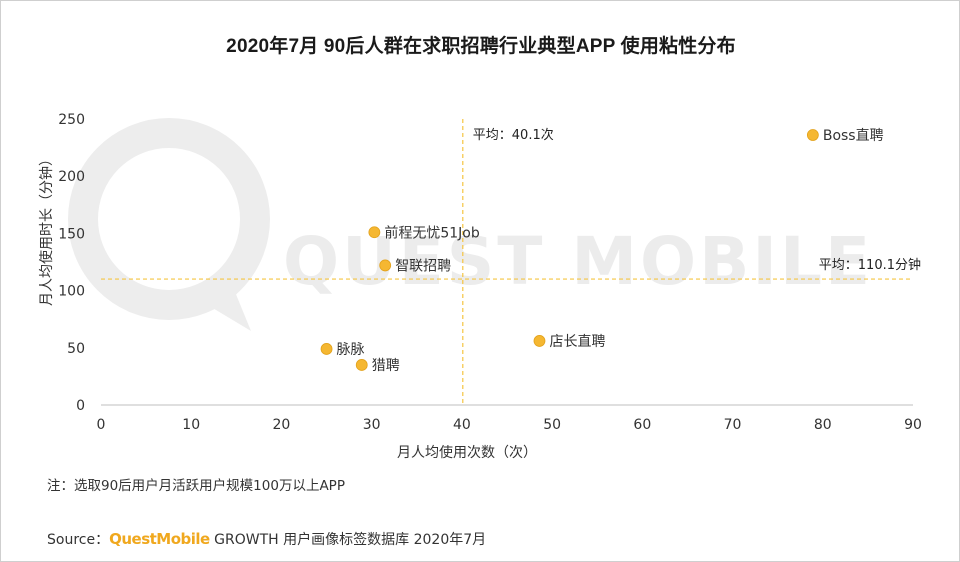 This screenshot has width=960, height=562. Describe the element at coordinates (733, 425) in the screenshot. I see `x-tick-label: 70` at that location.